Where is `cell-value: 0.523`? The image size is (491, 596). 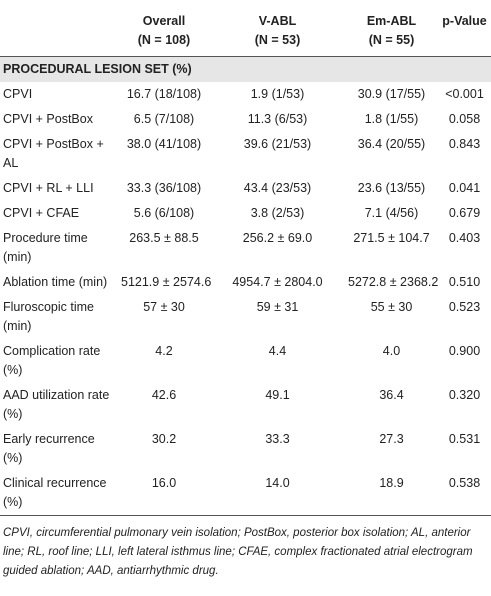 cell-value: 0.523 is located at coordinates (464, 307).